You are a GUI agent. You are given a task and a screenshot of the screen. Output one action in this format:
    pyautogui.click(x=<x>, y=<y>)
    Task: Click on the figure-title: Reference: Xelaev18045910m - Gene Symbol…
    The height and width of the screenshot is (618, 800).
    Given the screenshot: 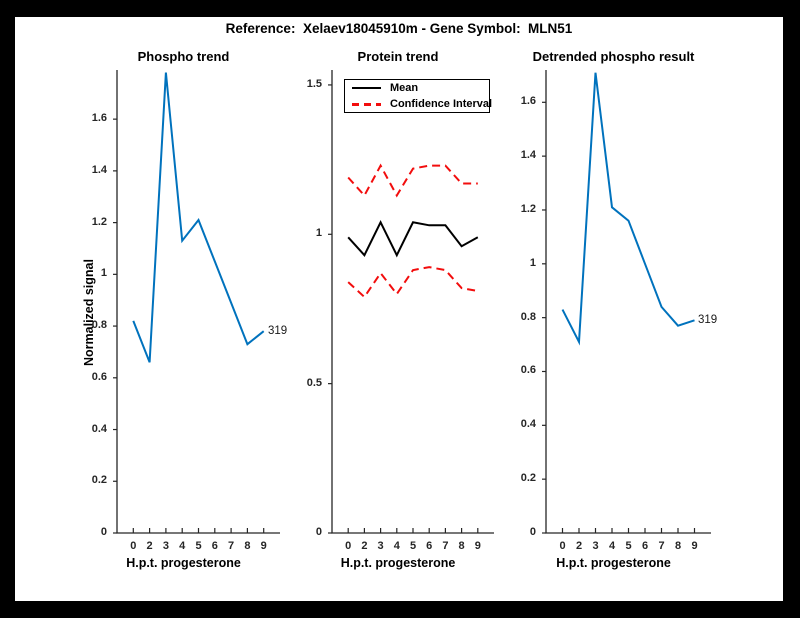 What is the action you would take?
    pyautogui.click(x=399, y=28)
    